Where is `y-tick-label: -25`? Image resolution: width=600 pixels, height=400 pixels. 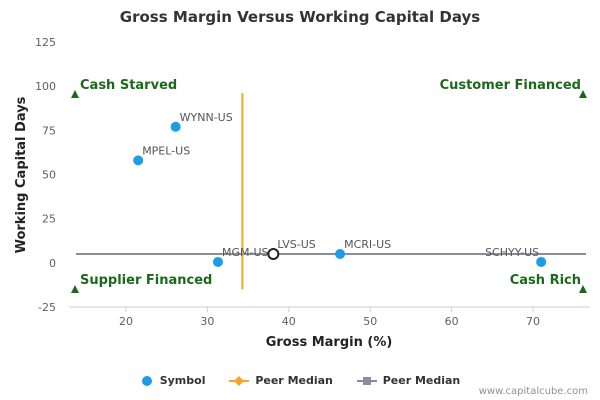 y-tick-label: -25 is located at coordinates (47, 307).